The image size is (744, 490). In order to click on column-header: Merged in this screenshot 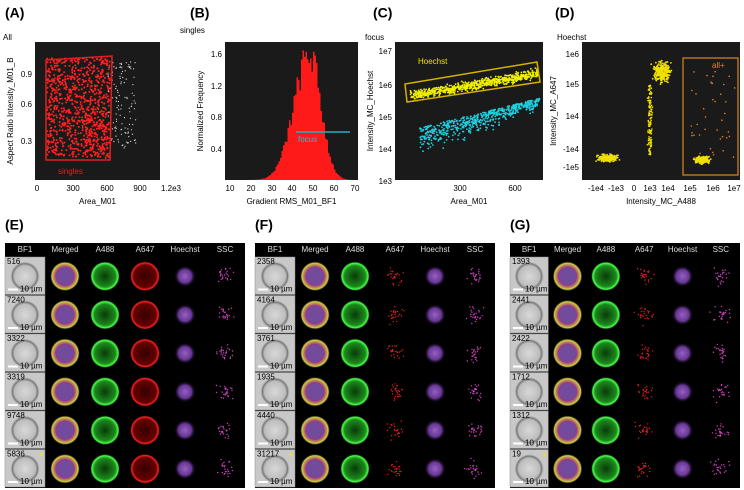, I will do `click(567, 249)`.